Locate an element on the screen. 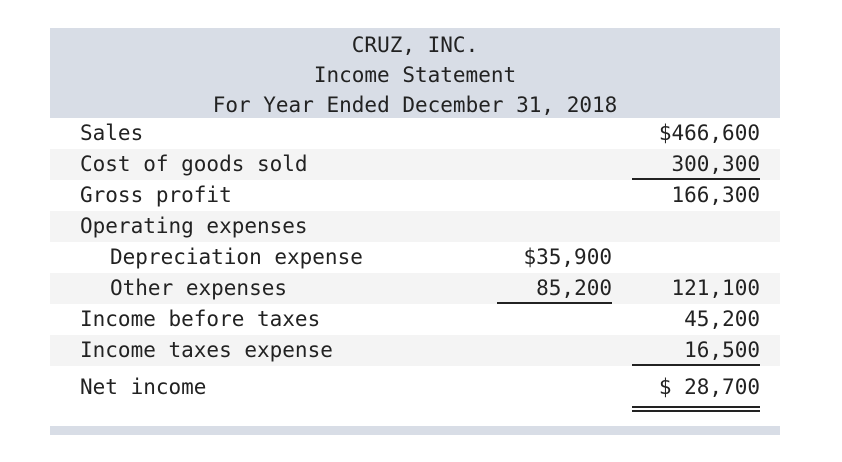 Image resolution: width=842 pixels, height=462 pixels. statement-footer-bar is located at coordinates (415, 430).